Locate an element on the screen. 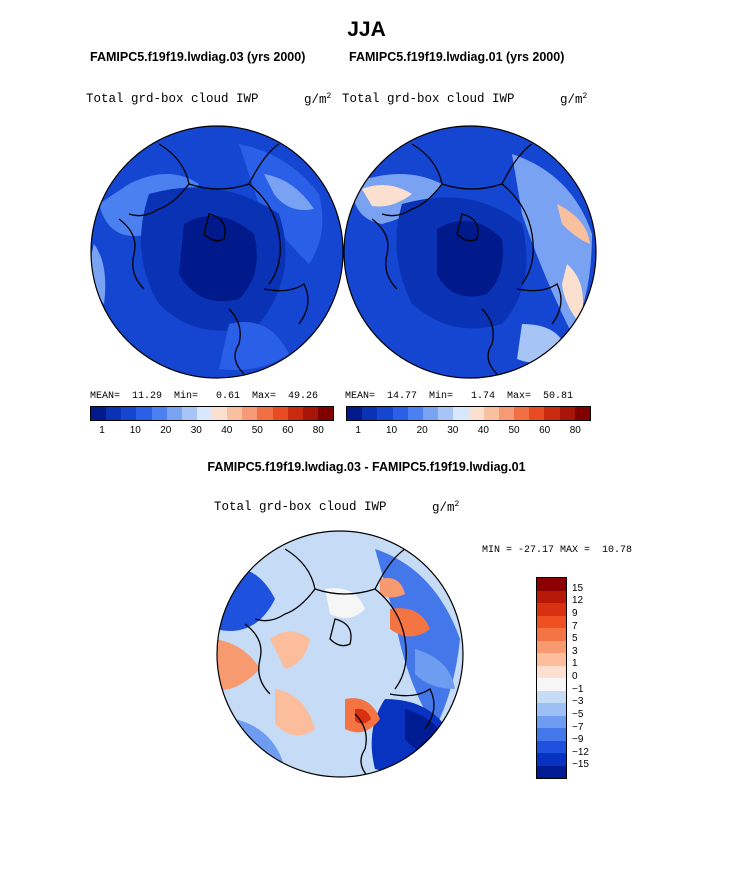 The width and height of the screenshot is (733, 882). right-colorbar-ticks: 1 10 20 30 40 50 60 80 is located at coordinates (468, 432).